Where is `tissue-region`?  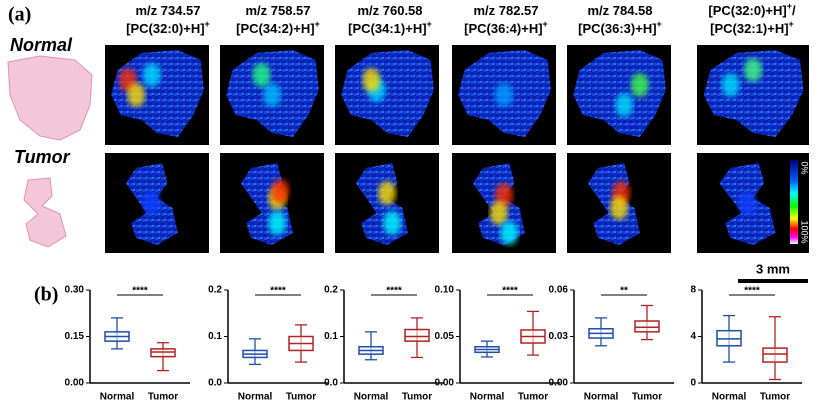
tissue-region is located at coordinates (619, 93).